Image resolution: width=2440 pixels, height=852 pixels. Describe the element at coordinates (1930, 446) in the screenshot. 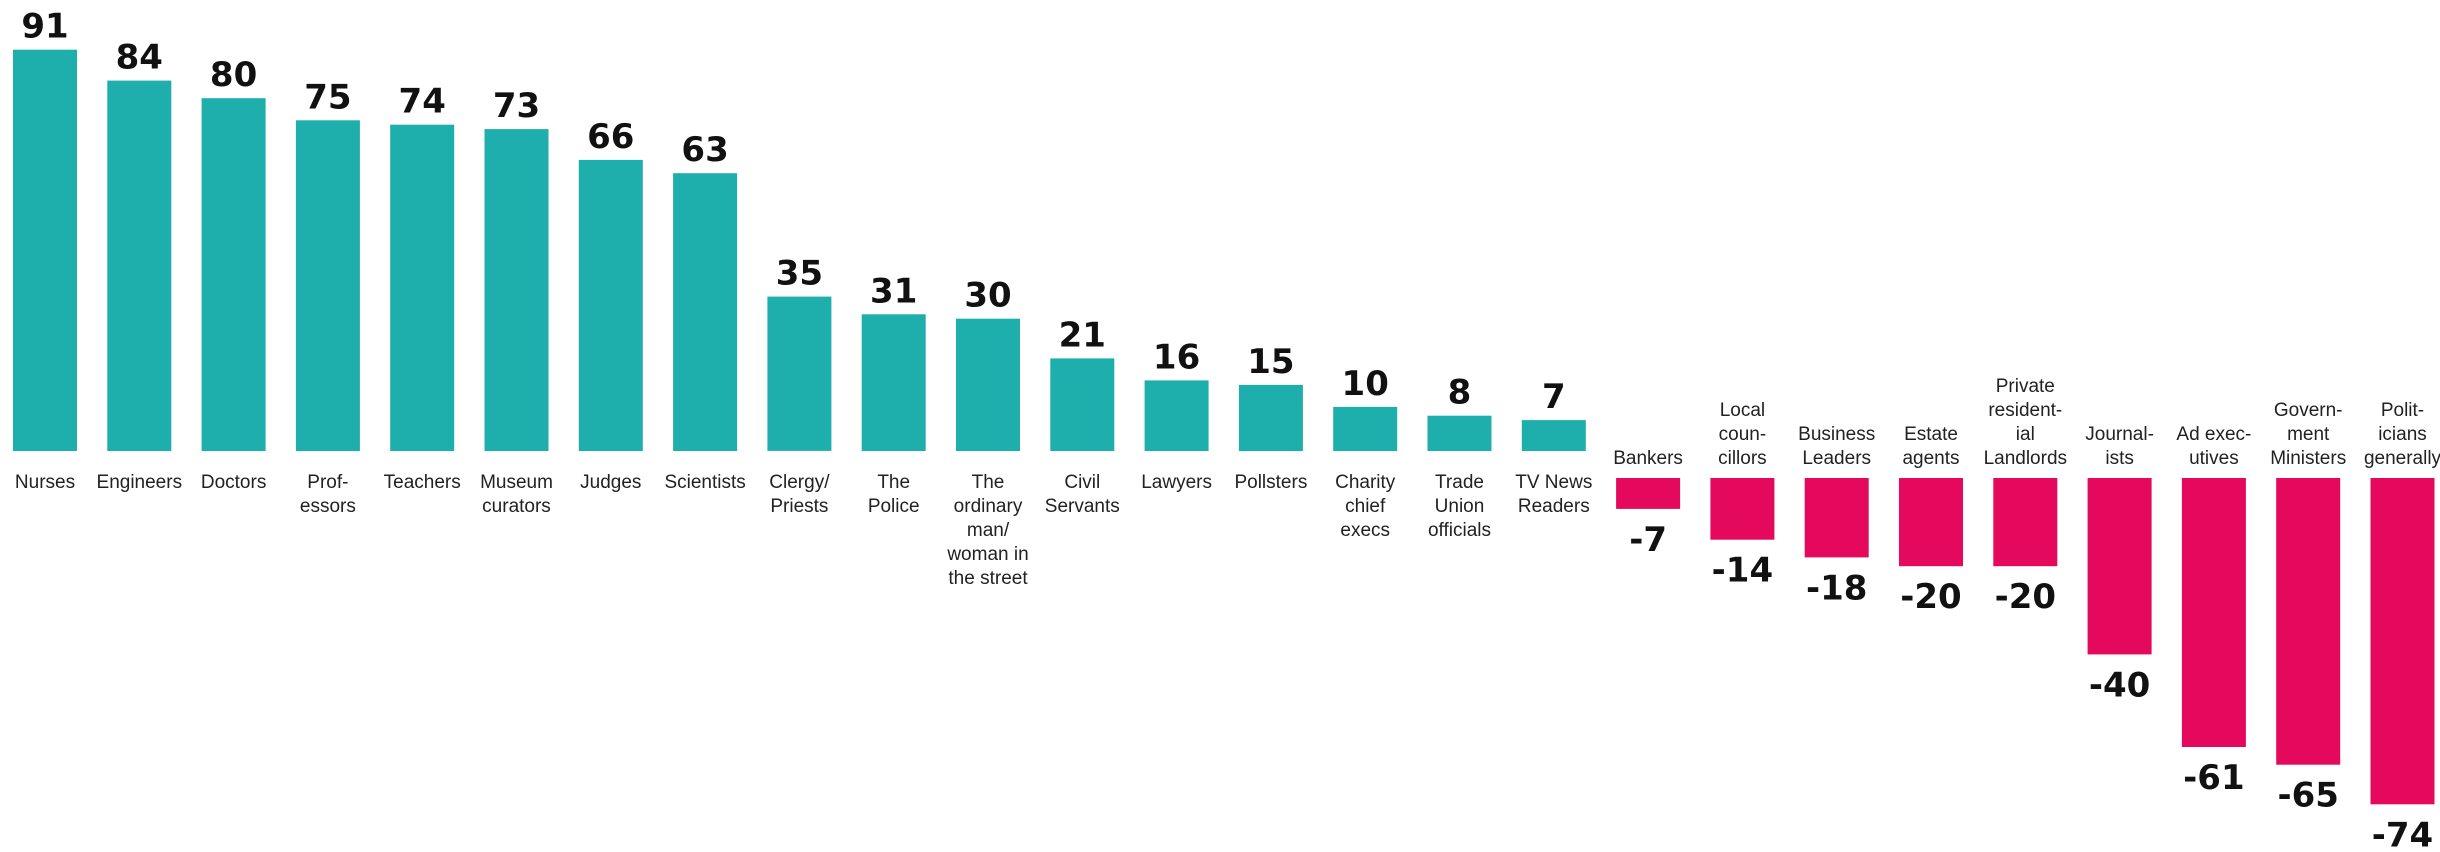

I see `category-label: Estate agents` at that location.